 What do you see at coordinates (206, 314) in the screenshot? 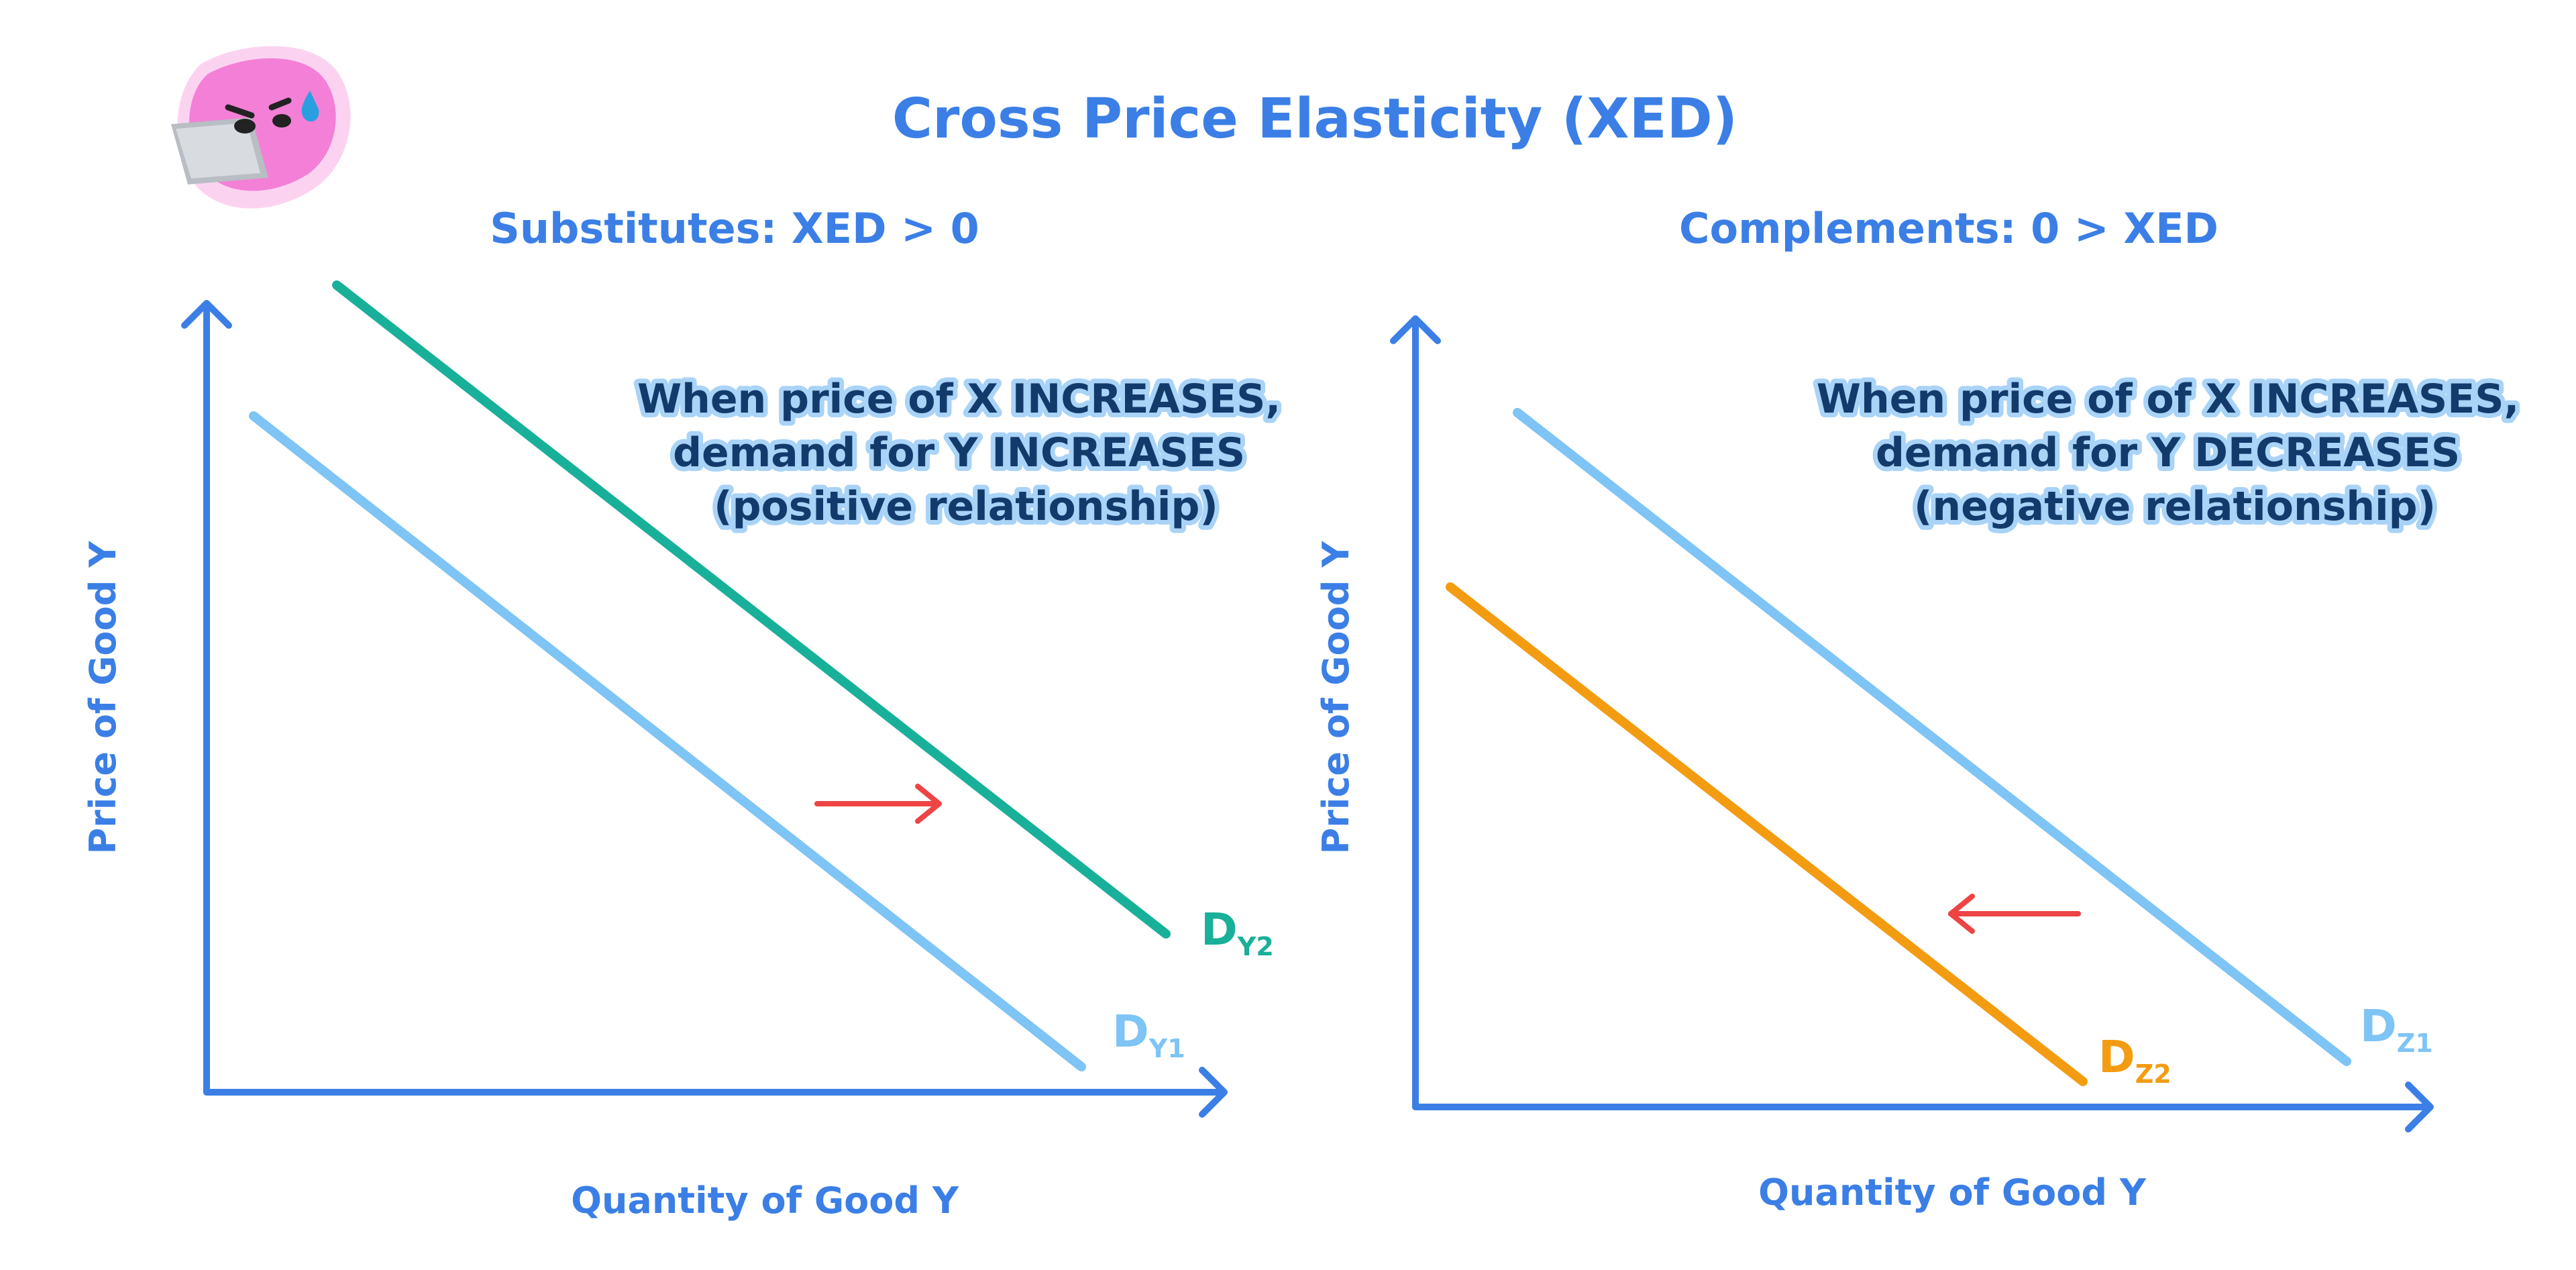
I see `left-y-axis-arrowhead` at bounding box center [206, 314].